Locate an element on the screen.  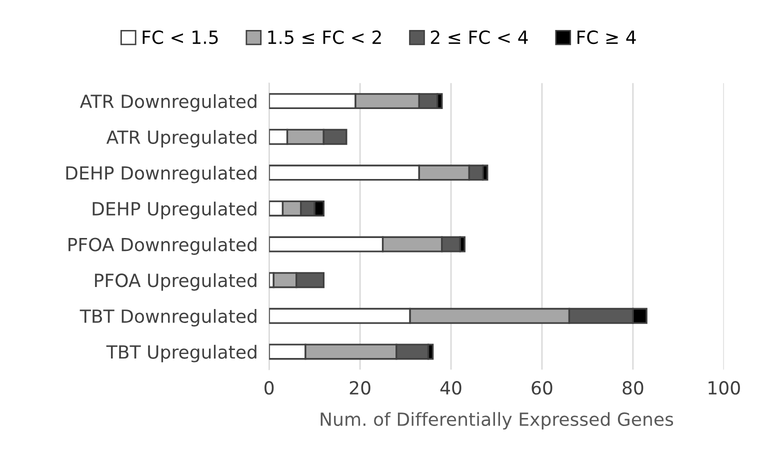
legend-label: FC ≥ 4 is located at coordinates (607, 37).